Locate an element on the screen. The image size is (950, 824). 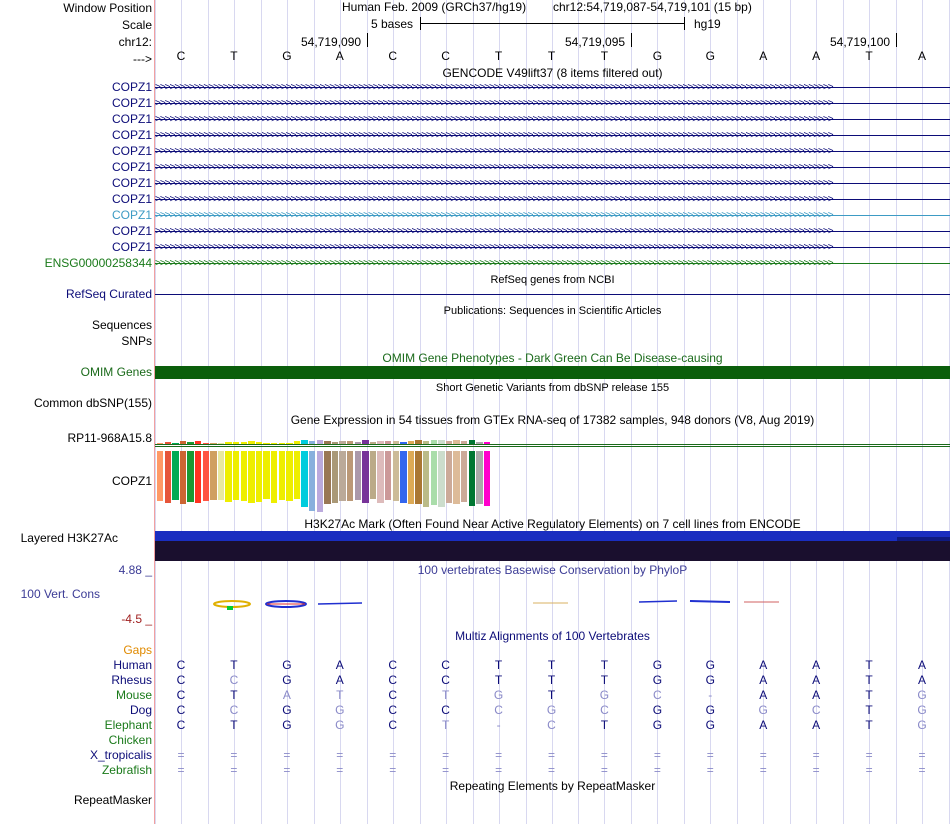
snps-track-label: SNPs is located at coordinates (136, 341).